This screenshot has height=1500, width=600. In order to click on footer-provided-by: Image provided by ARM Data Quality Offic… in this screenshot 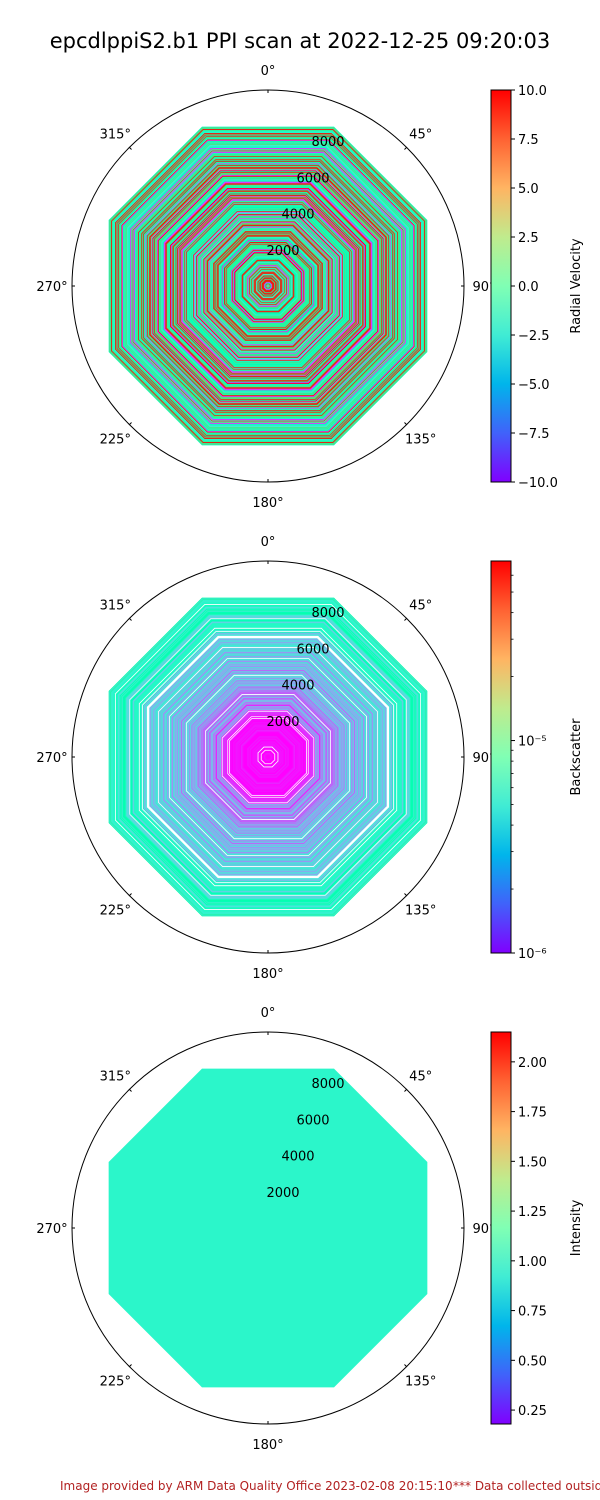, I will do `click(256, 1486)`.